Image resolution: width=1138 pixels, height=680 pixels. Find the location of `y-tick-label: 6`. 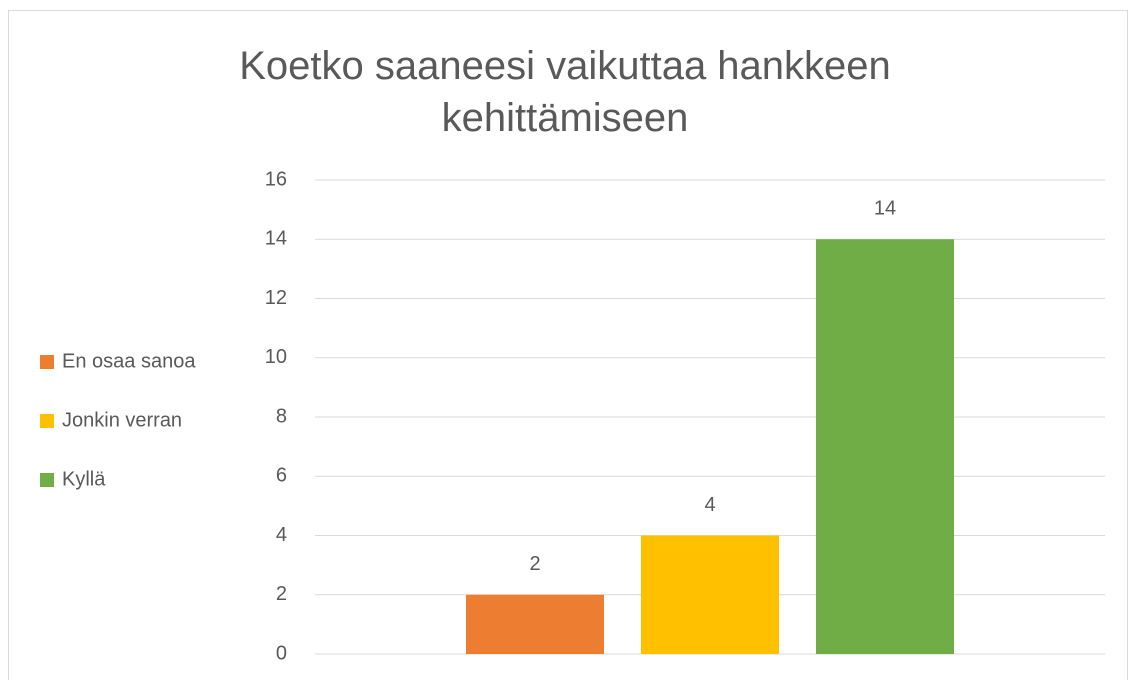

y-tick-label: 6 is located at coordinates (281, 476).